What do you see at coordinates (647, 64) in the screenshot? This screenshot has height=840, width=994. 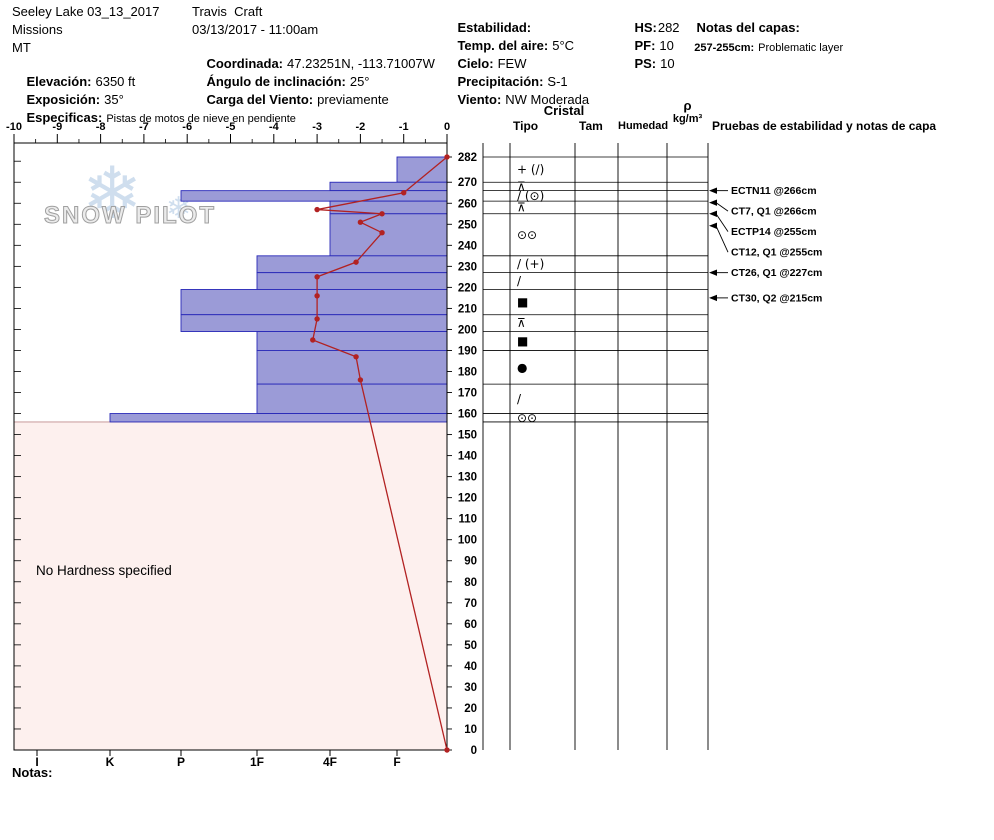 I see `ps-row: PS: 10` at bounding box center [647, 64].